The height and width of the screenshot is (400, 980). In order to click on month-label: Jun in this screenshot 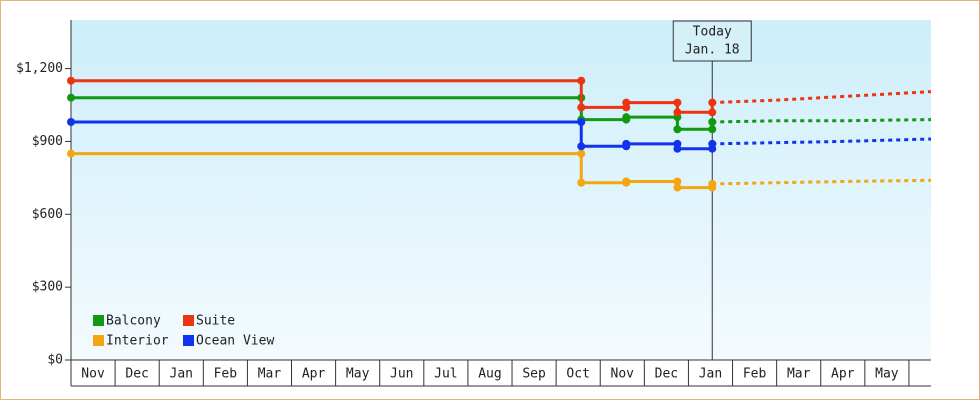, I will do `click(401, 374)`.